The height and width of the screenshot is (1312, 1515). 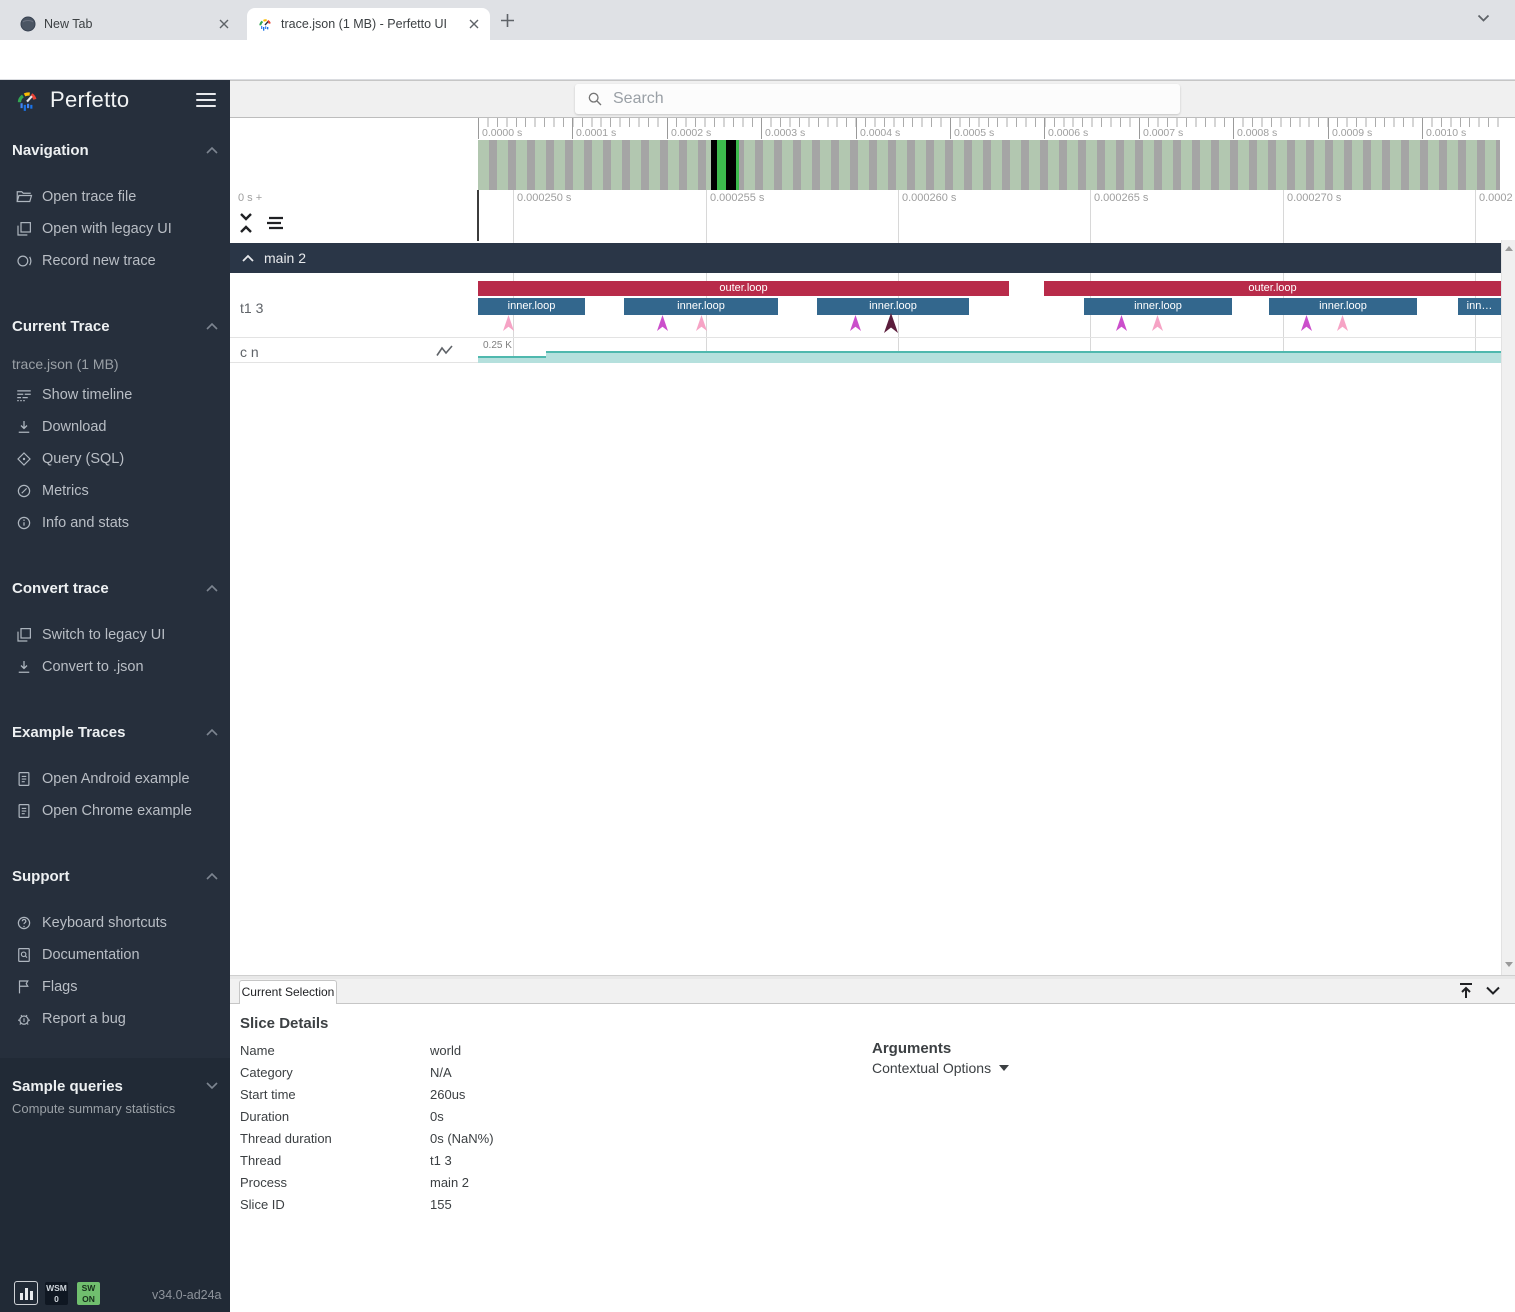 What do you see at coordinates (115, 732) in the screenshot?
I see `section-example-traces: Example Traces` at bounding box center [115, 732].